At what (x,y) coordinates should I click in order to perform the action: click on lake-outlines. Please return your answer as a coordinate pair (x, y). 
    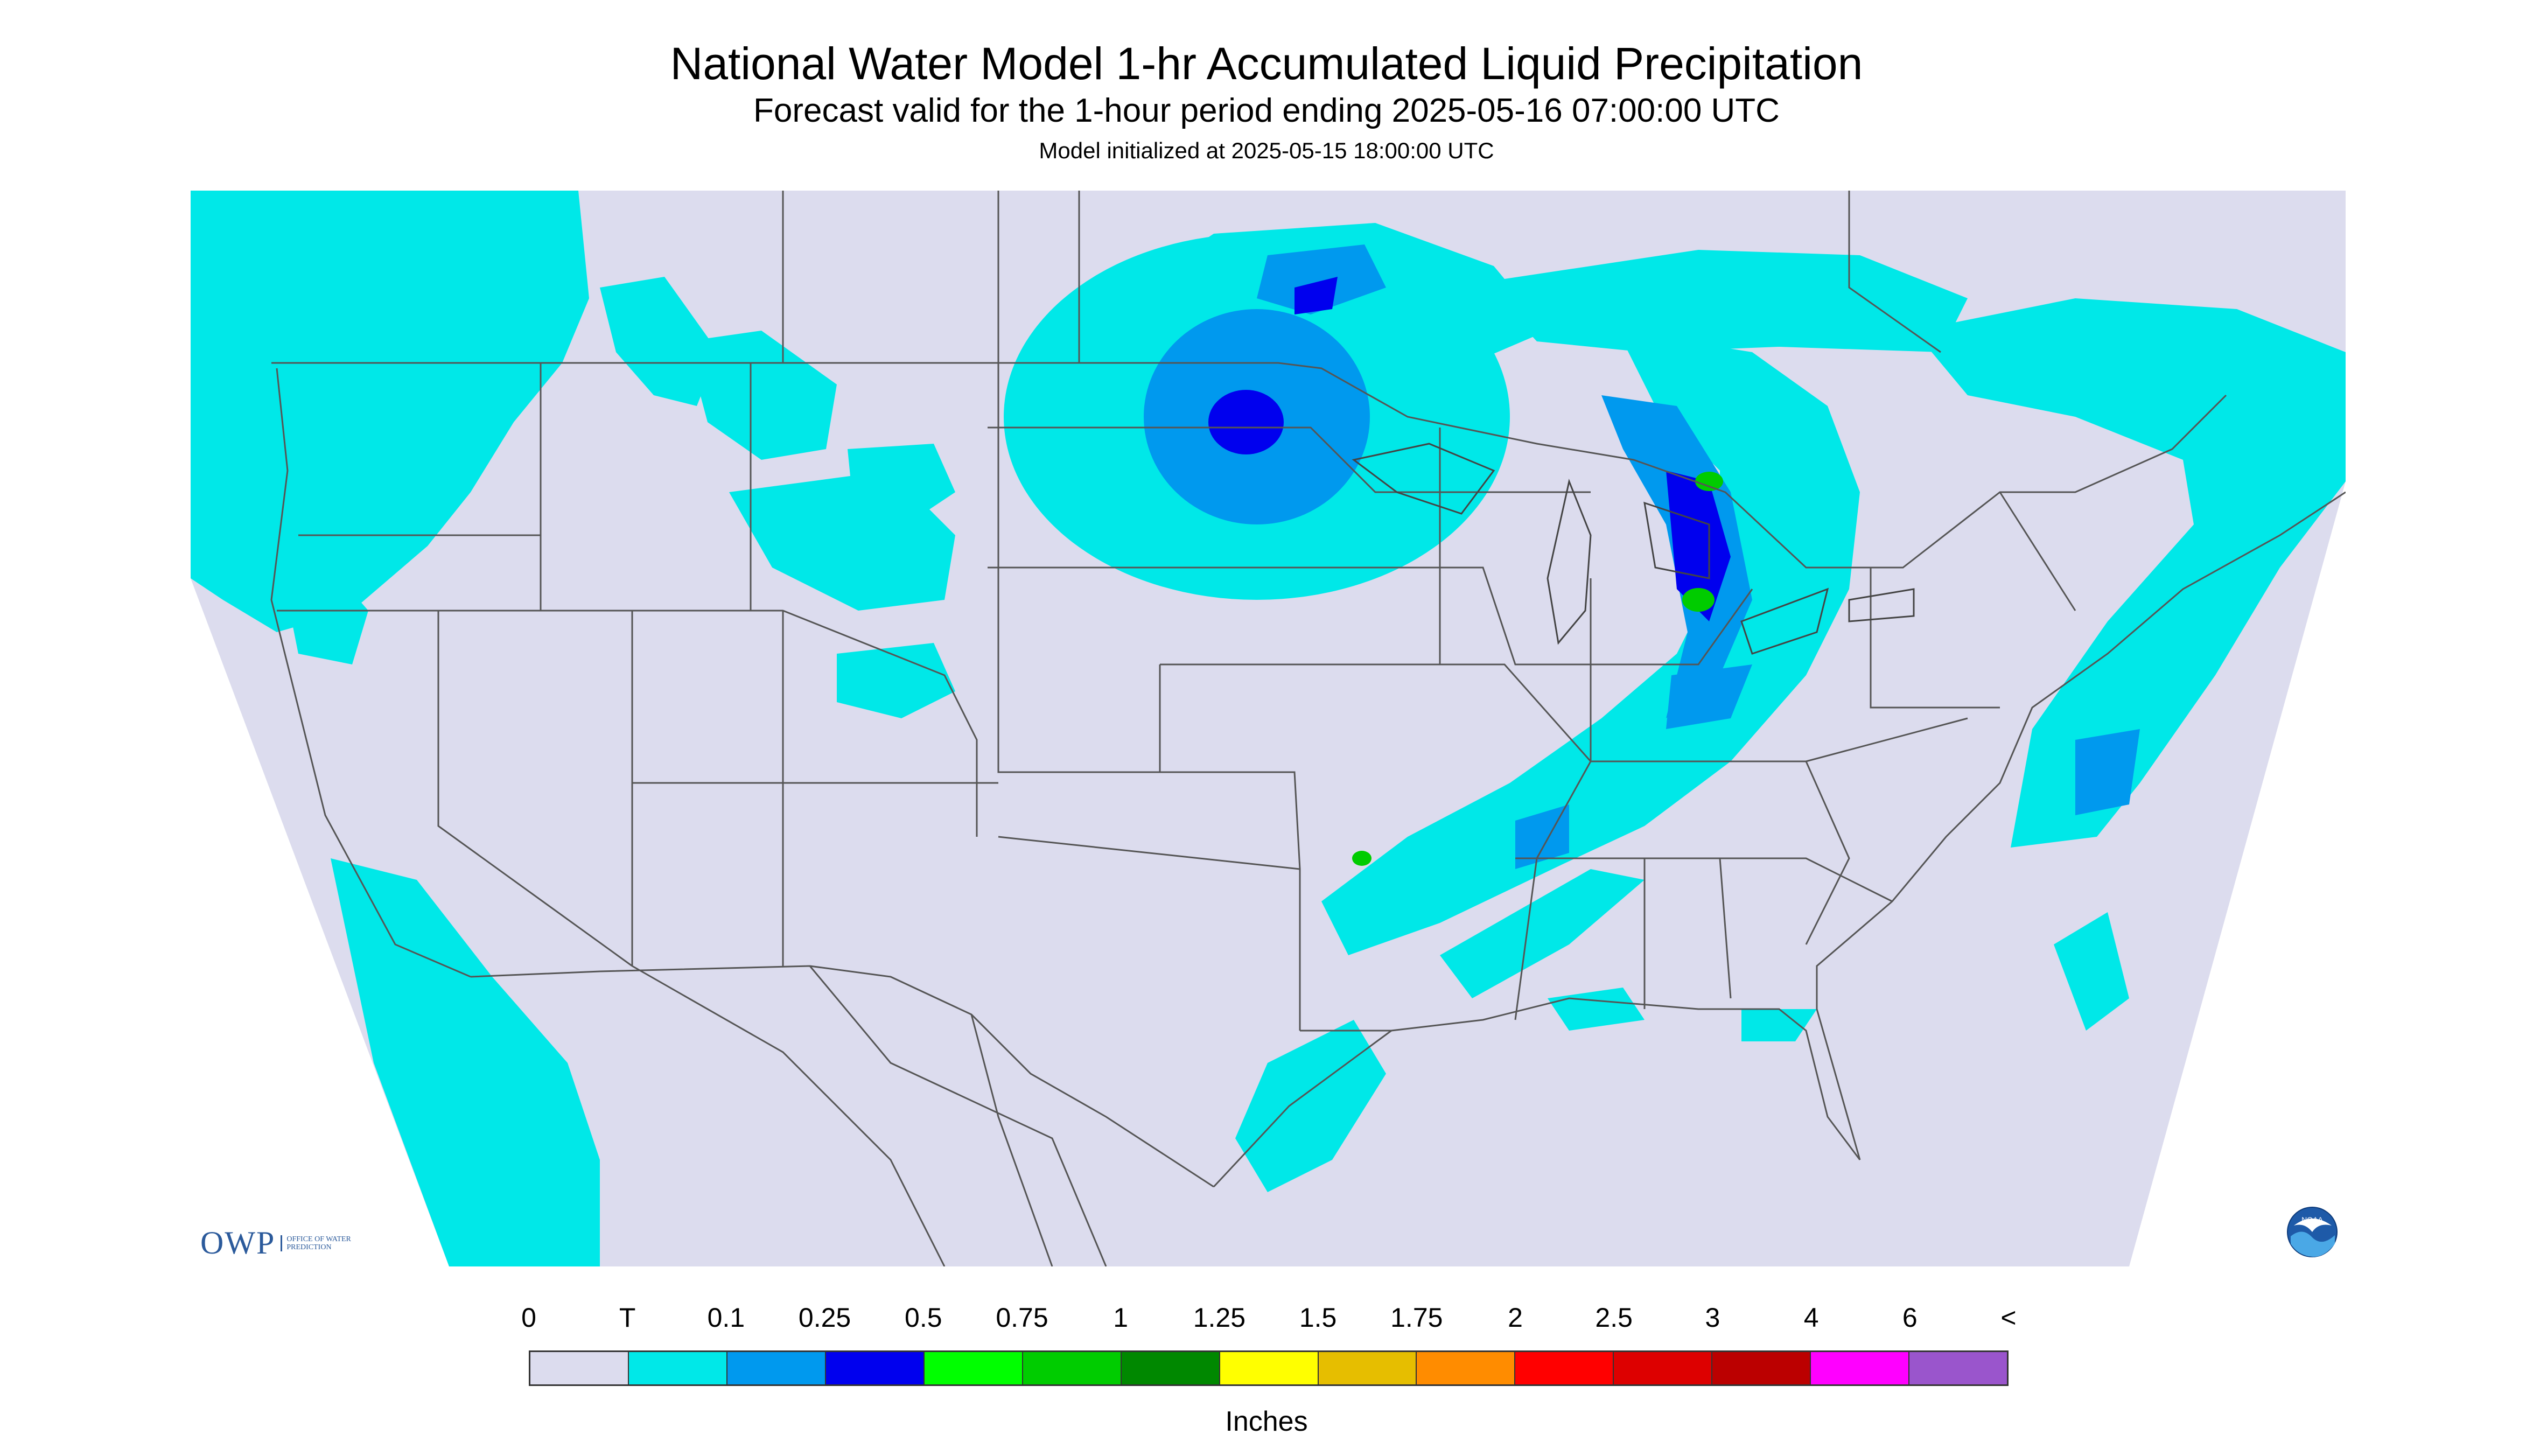
    Looking at the image, I should click on (1633, 549).